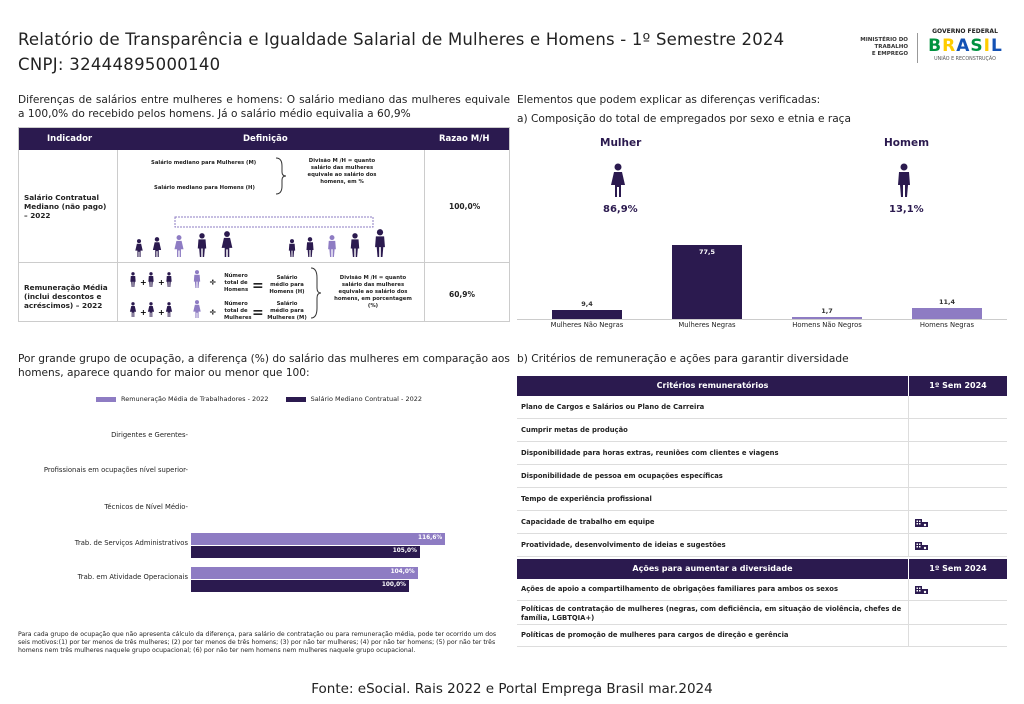 The width and height of the screenshot is (1024, 704). Describe the element at coordinates (762, 499) in the screenshot. I see `criteria-row: Tempo de experiência profissional` at that location.